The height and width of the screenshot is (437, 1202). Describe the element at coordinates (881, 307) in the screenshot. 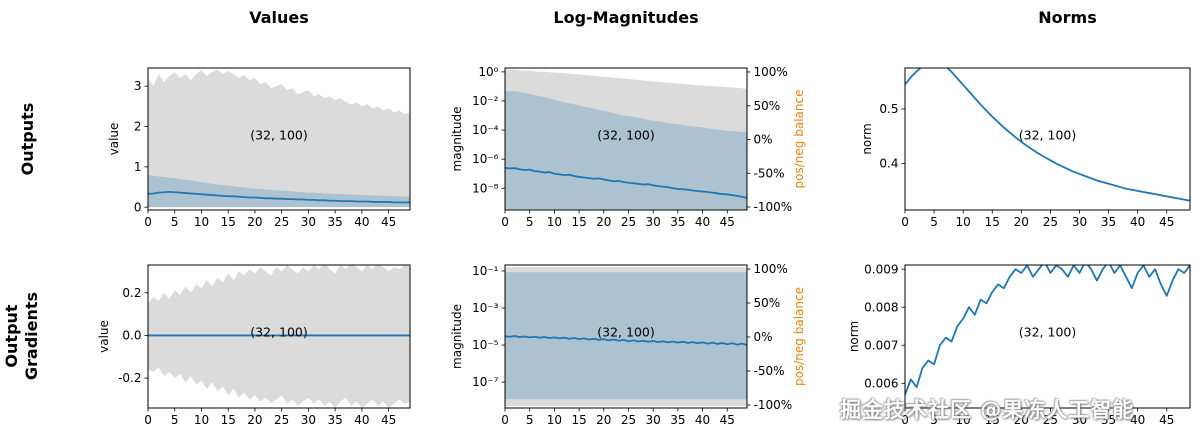

I see `svg-text: 0.008` at that location.